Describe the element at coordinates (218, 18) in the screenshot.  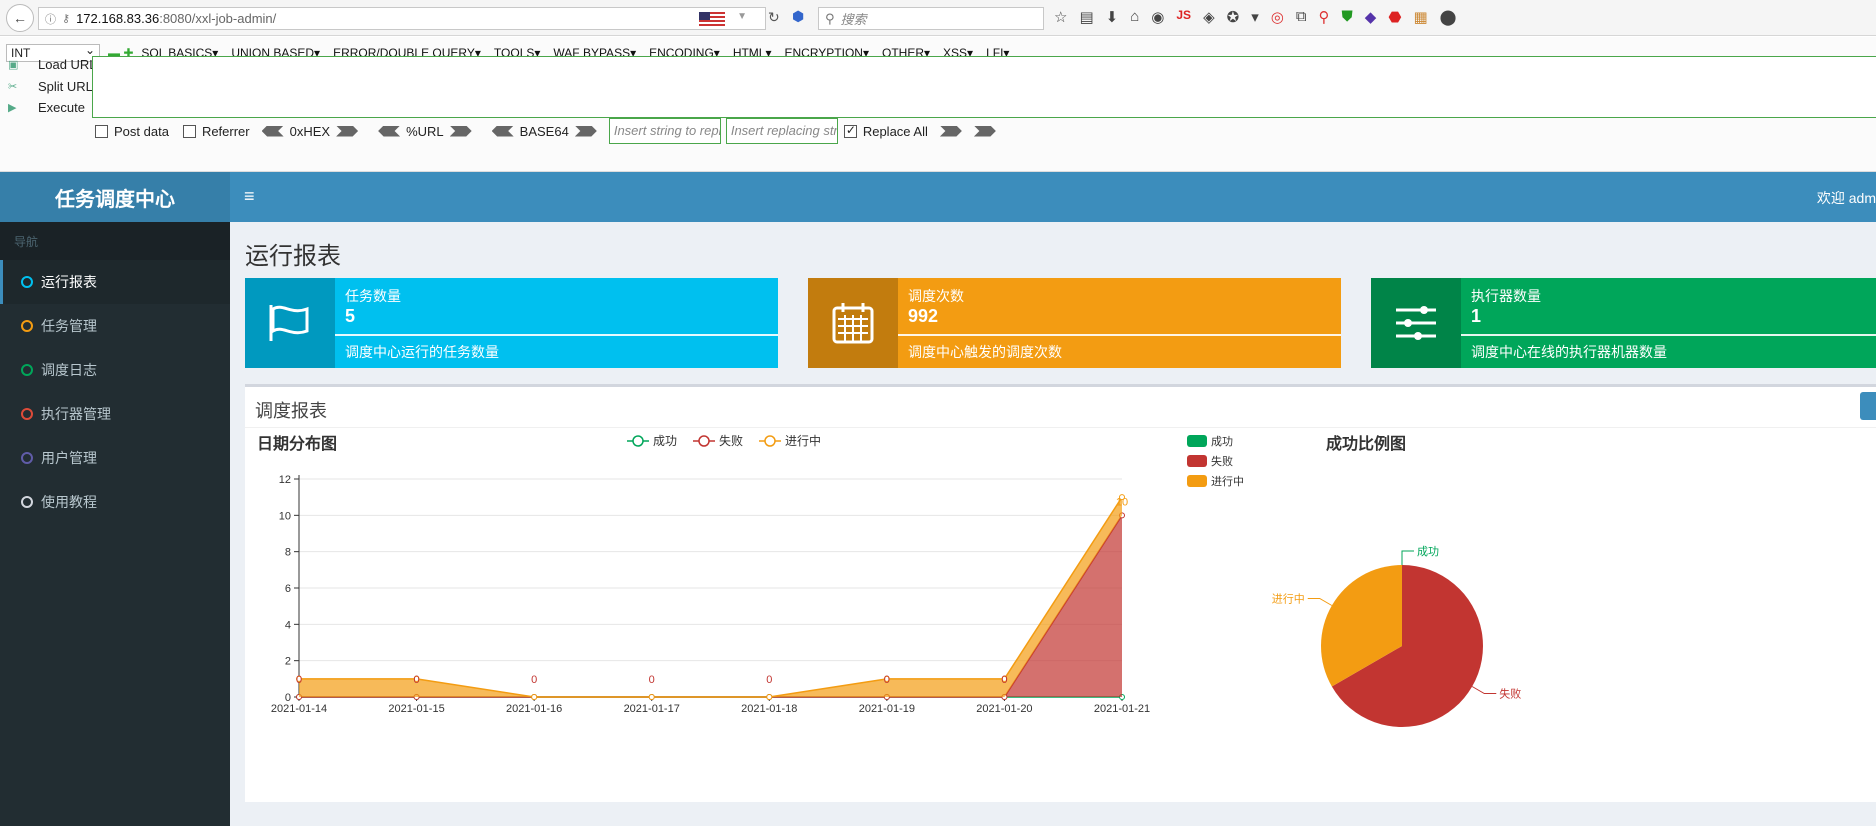
I see `url-path: :8080/xxl-job-admin/` at that location.